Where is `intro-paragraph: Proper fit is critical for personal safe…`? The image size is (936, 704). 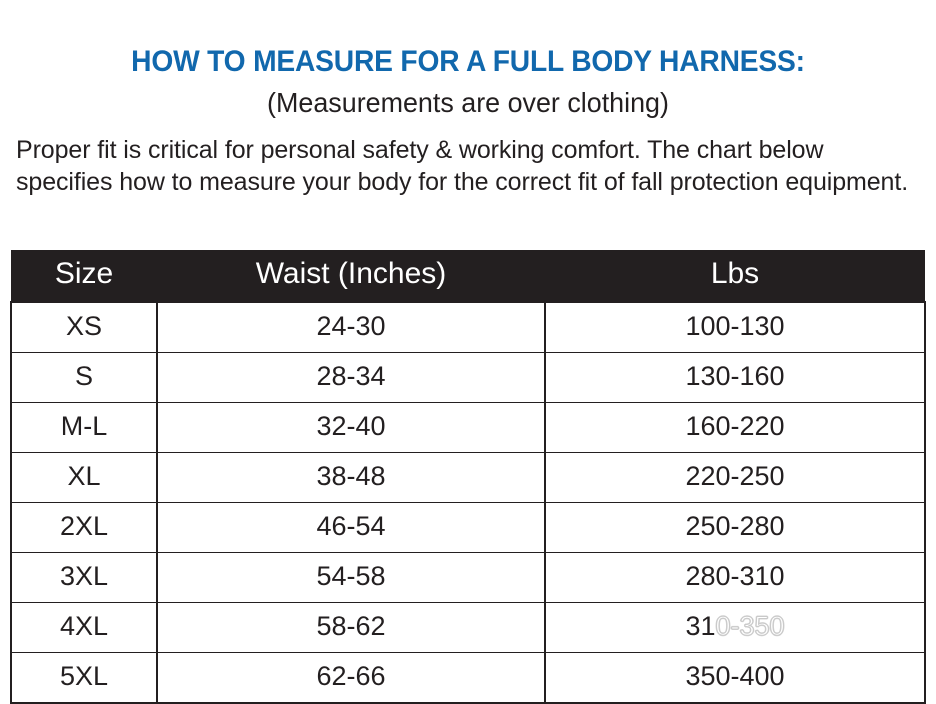
intro-paragraph: Proper fit is critical for personal safe… is located at coordinates (462, 166).